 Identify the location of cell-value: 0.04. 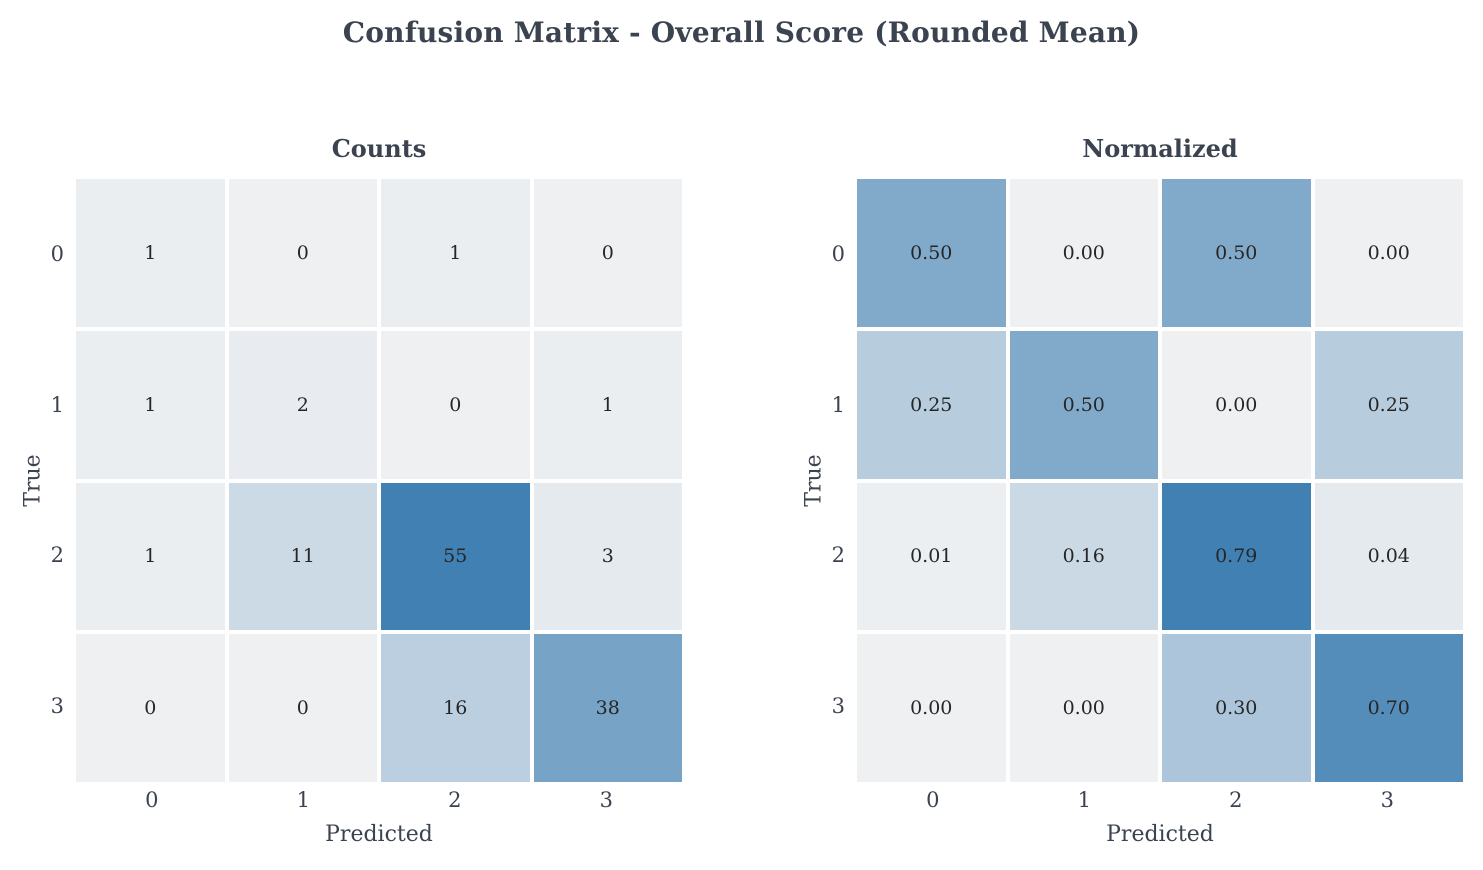
(1388, 556).